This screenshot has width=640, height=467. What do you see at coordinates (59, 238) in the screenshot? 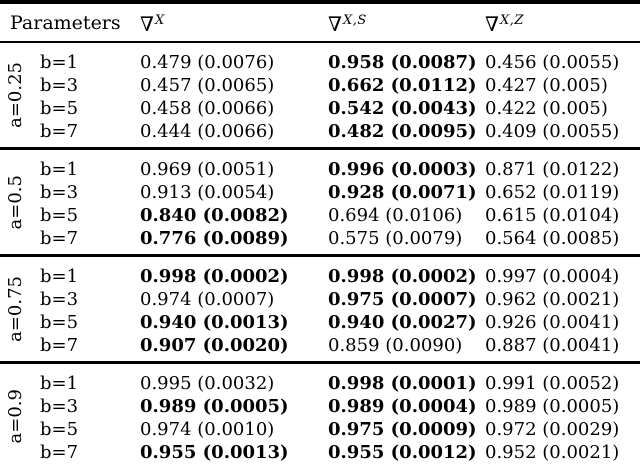
I see `b-param-label: b=7` at bounding box center [59, 238].